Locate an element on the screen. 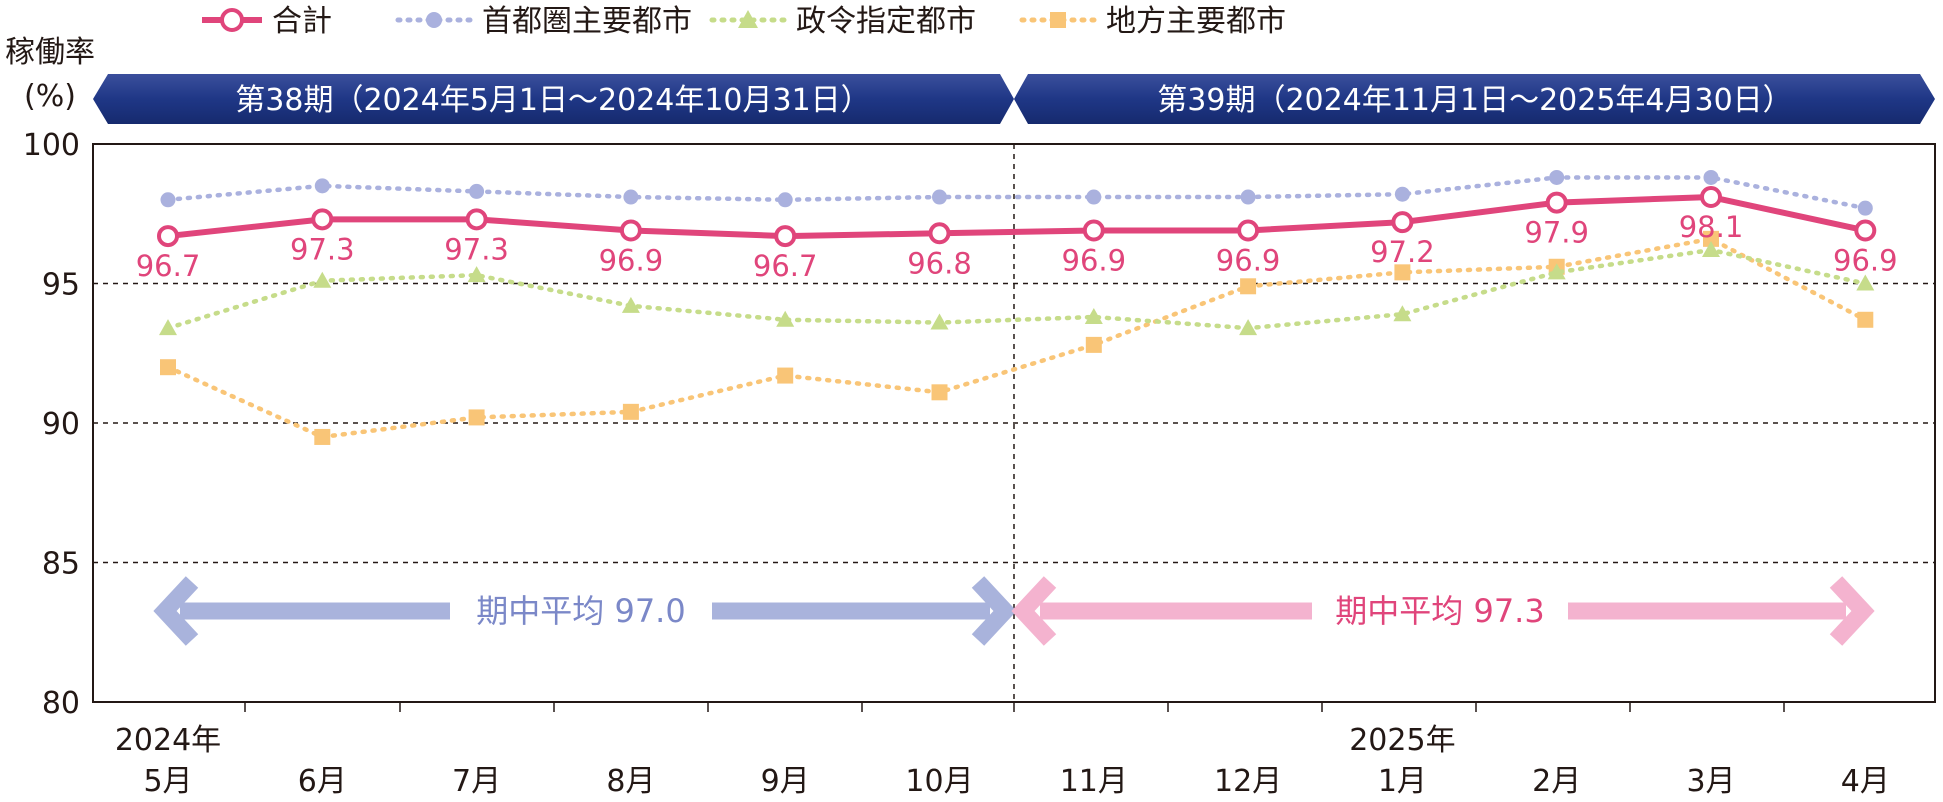  y-axis-unit: (%) is located at coordinates (50, 96).